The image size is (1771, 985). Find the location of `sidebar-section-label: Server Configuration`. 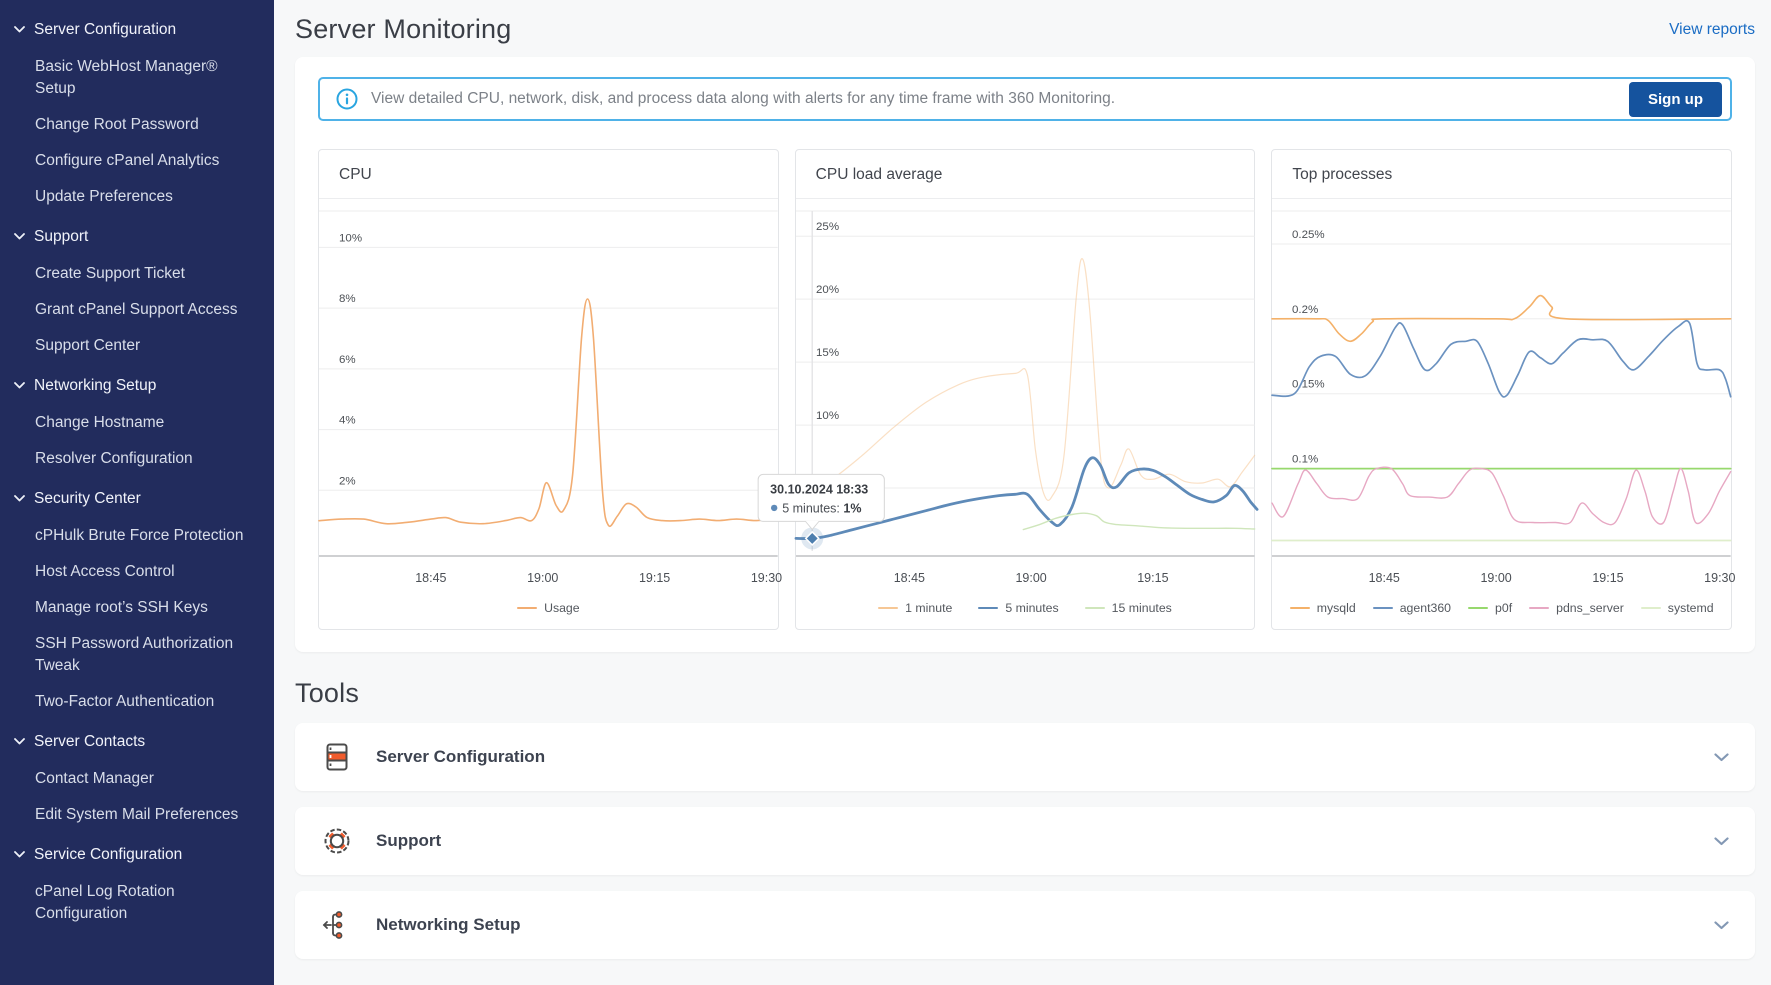

sidebar-section-label: Server Configuration is located at coordinates (105, 29).